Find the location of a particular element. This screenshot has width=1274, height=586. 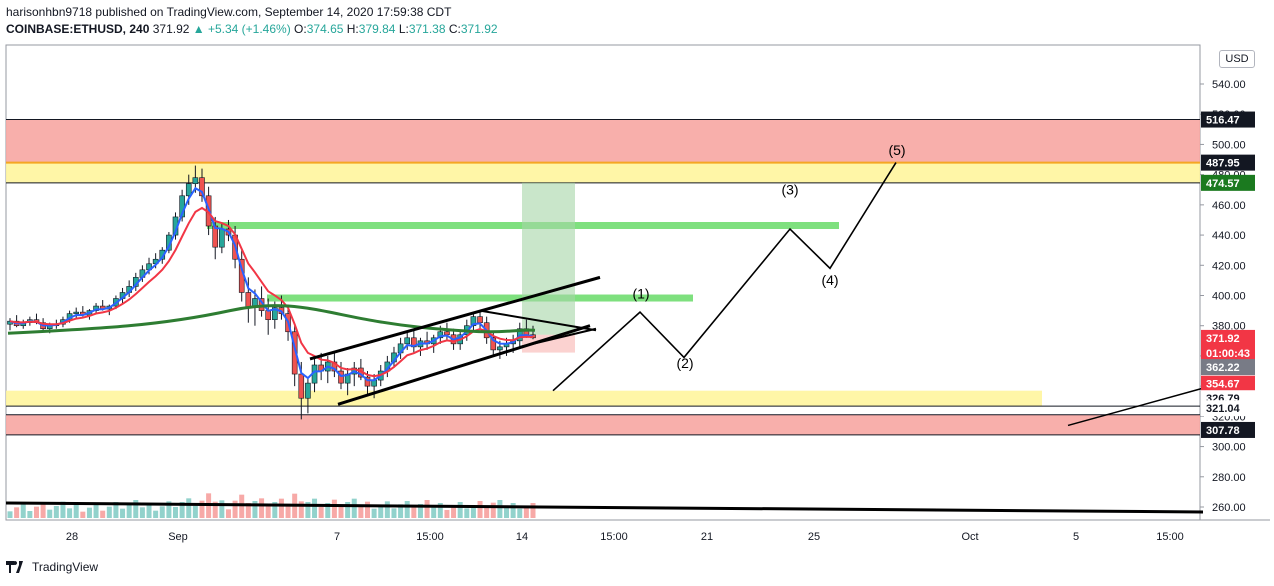

price-label-target: 474.57 is located at coordinates (1228, 182).